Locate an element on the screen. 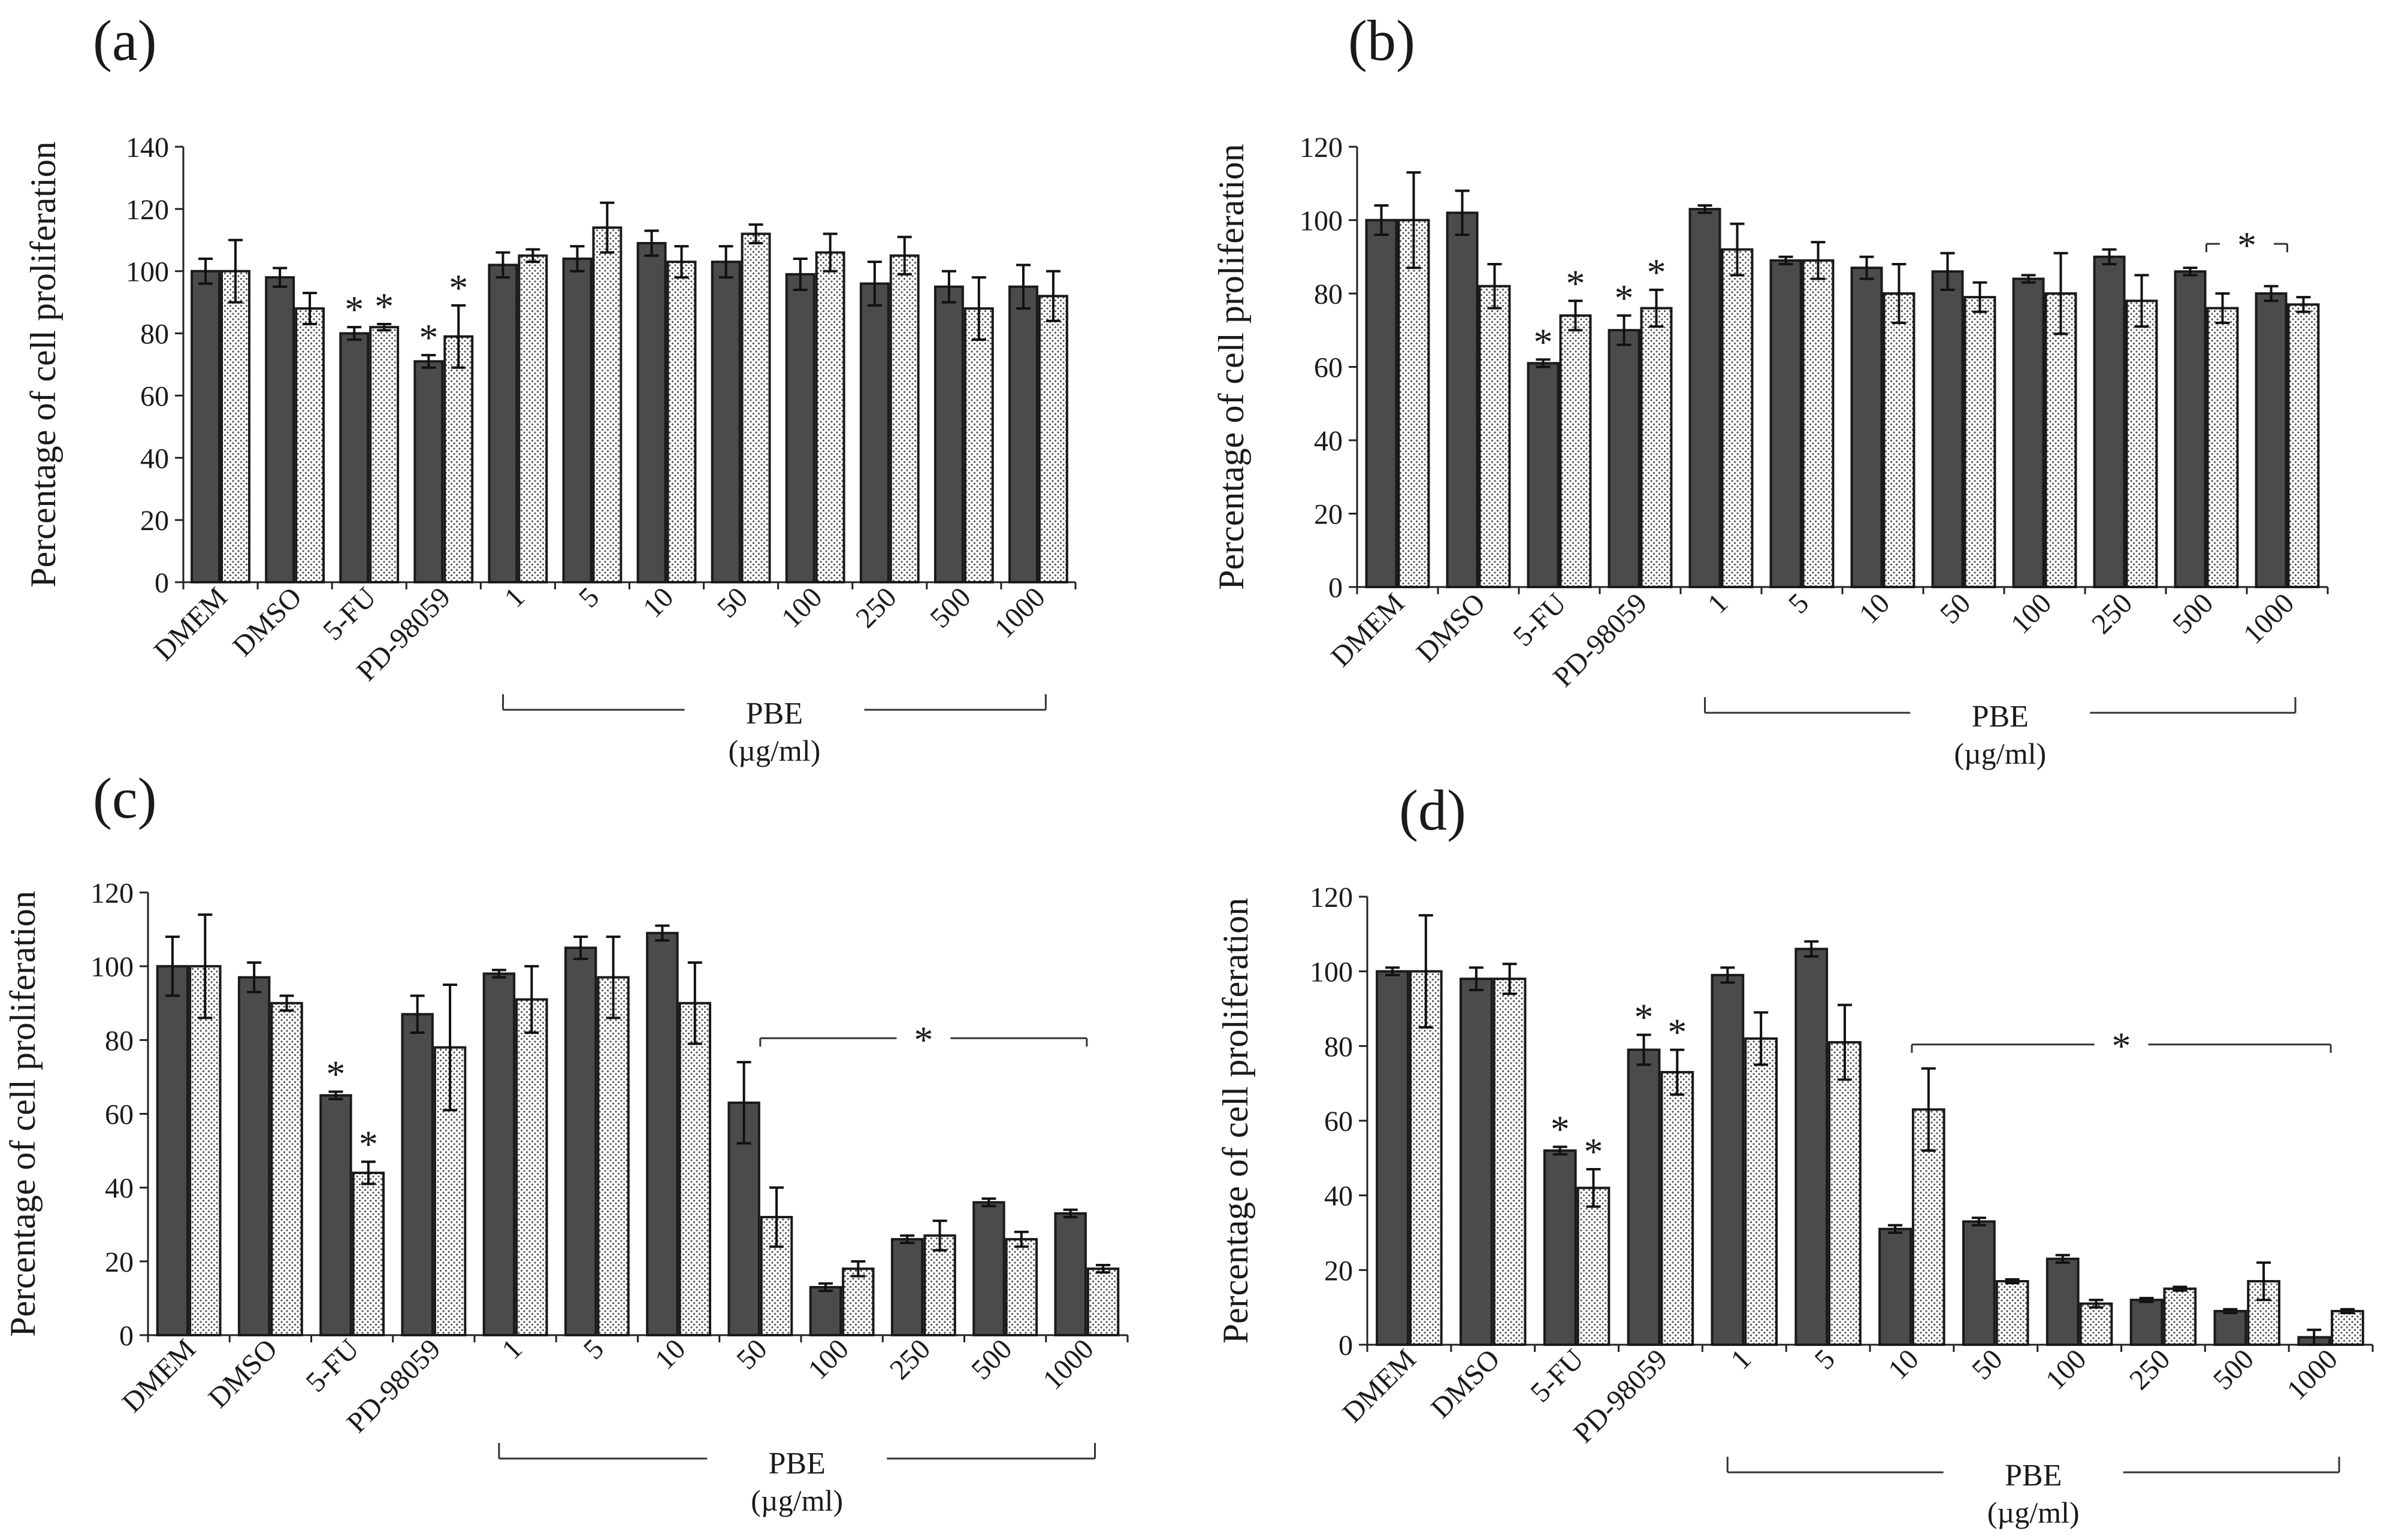  x-category-label: 5 is located at coordinates (1825, 1359).